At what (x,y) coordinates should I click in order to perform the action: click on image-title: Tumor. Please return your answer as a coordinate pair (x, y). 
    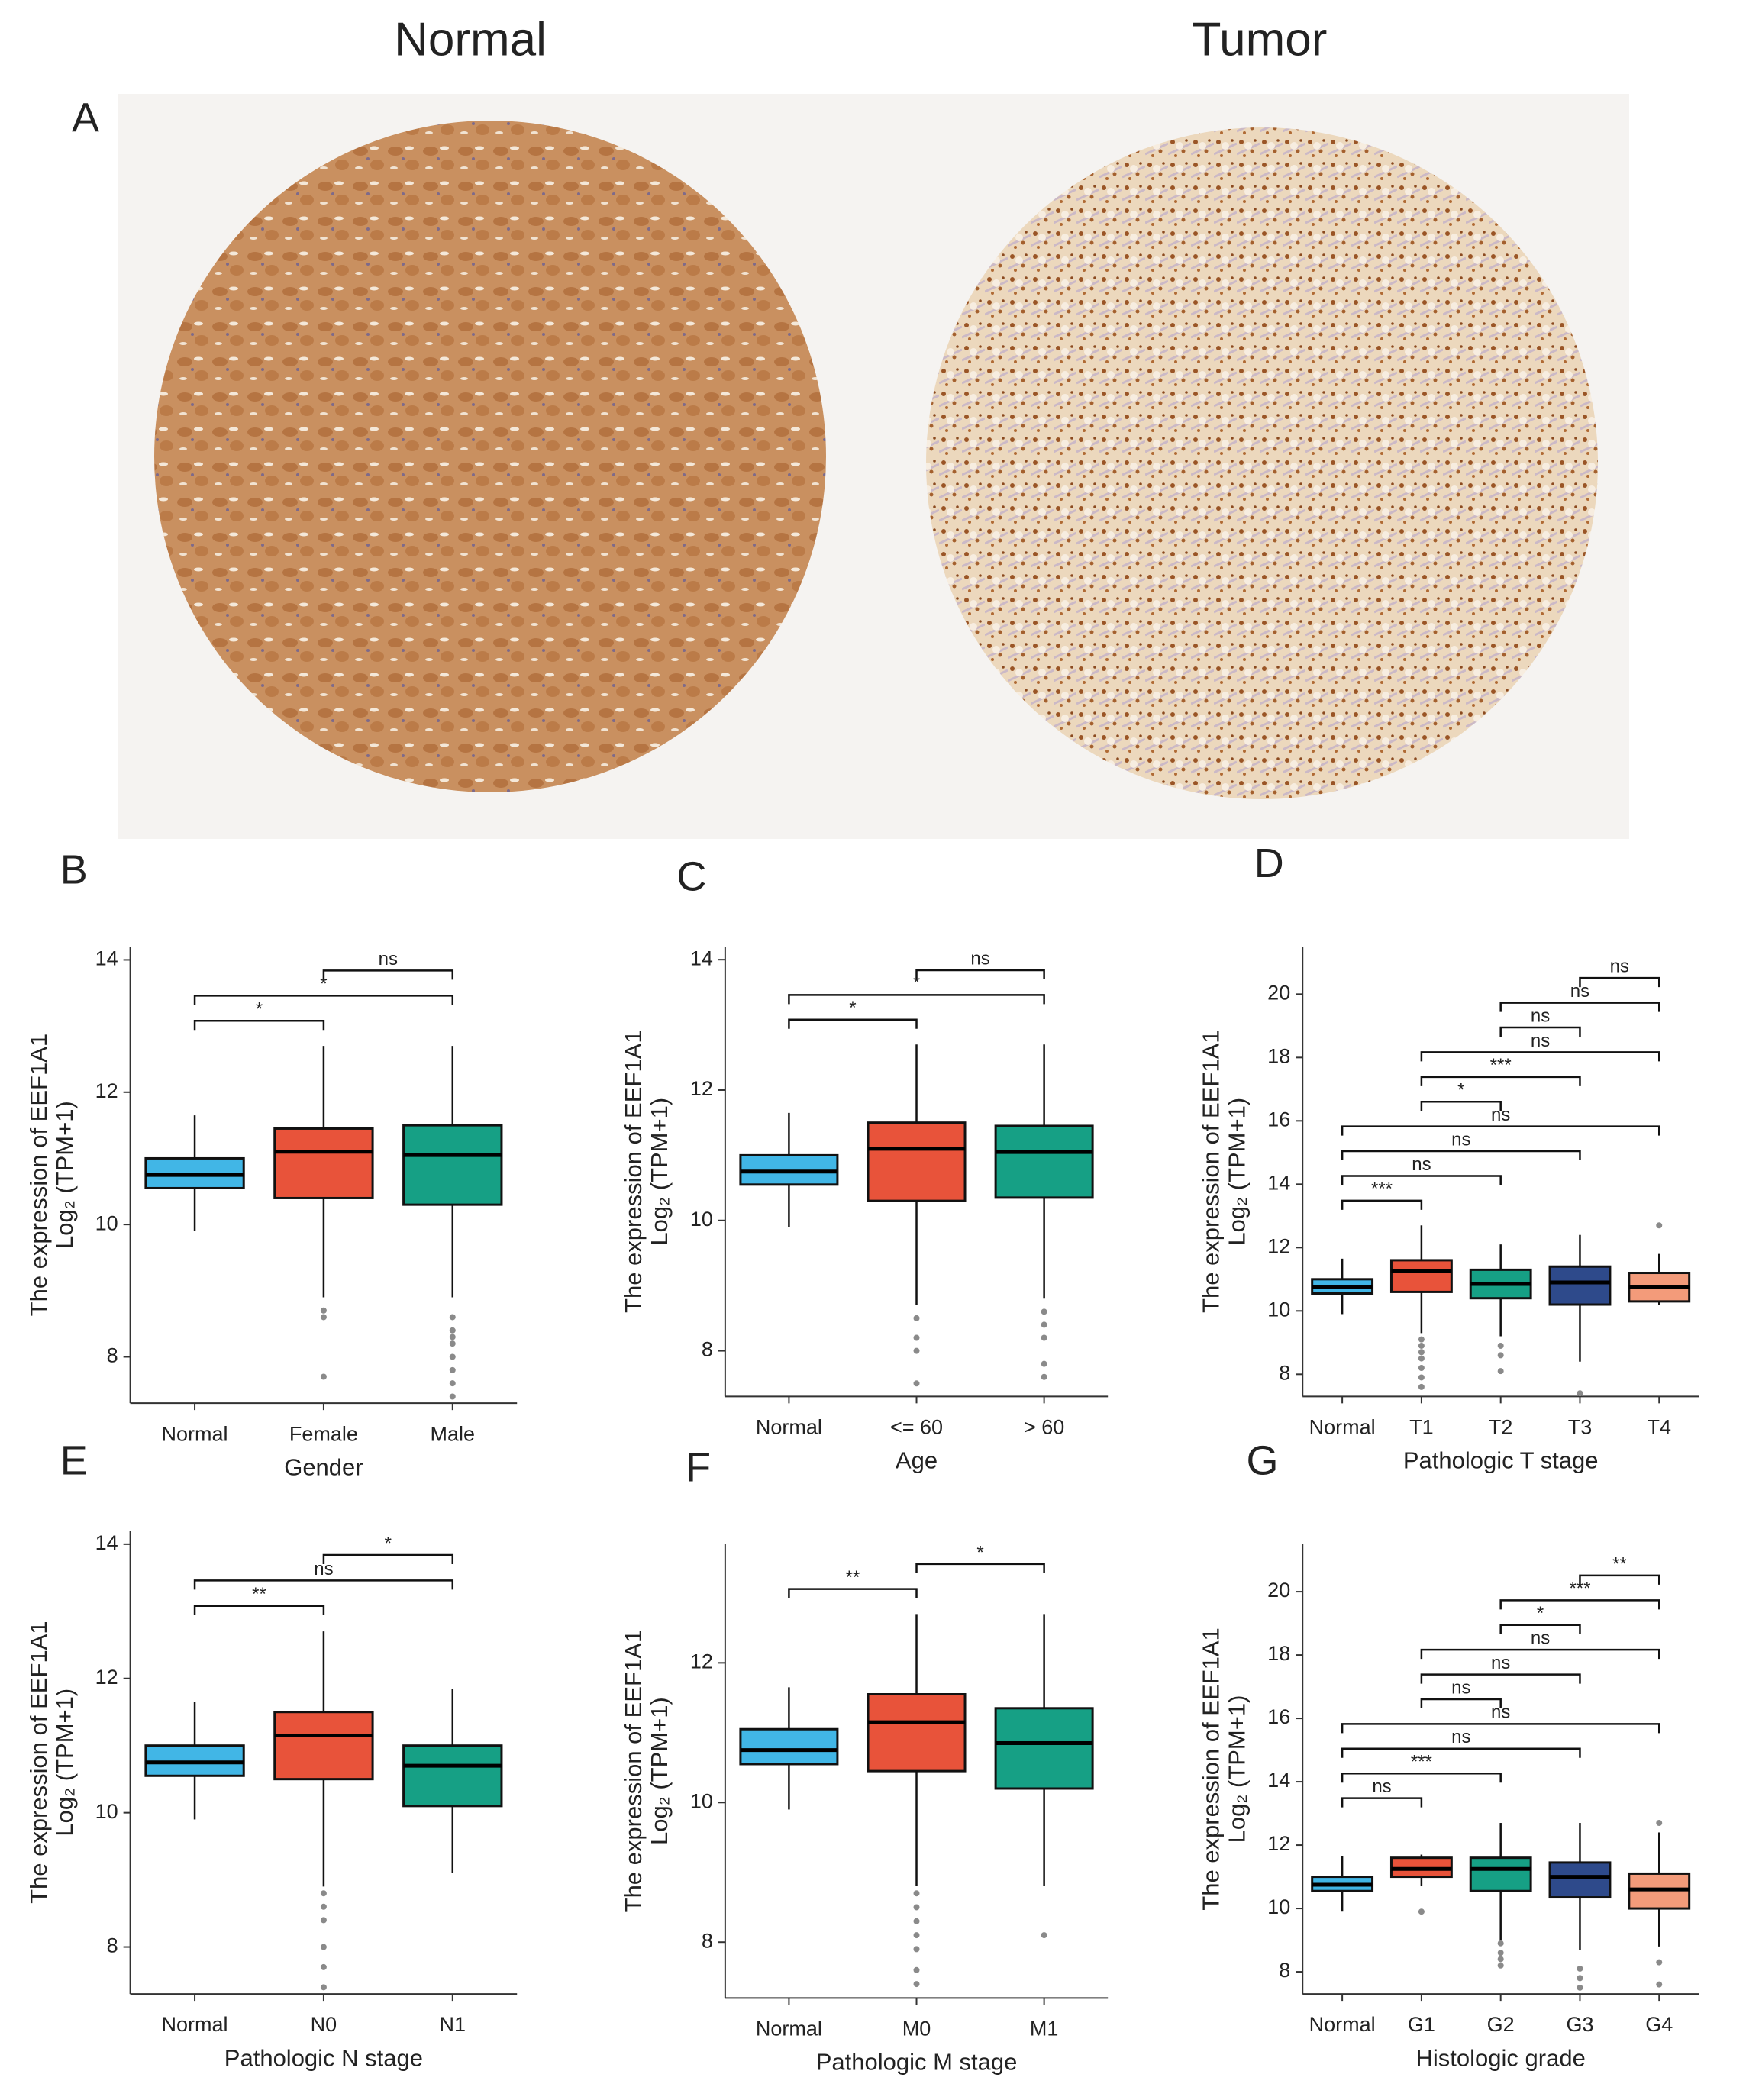
    Looking at the image, I should click on (1260, 40).